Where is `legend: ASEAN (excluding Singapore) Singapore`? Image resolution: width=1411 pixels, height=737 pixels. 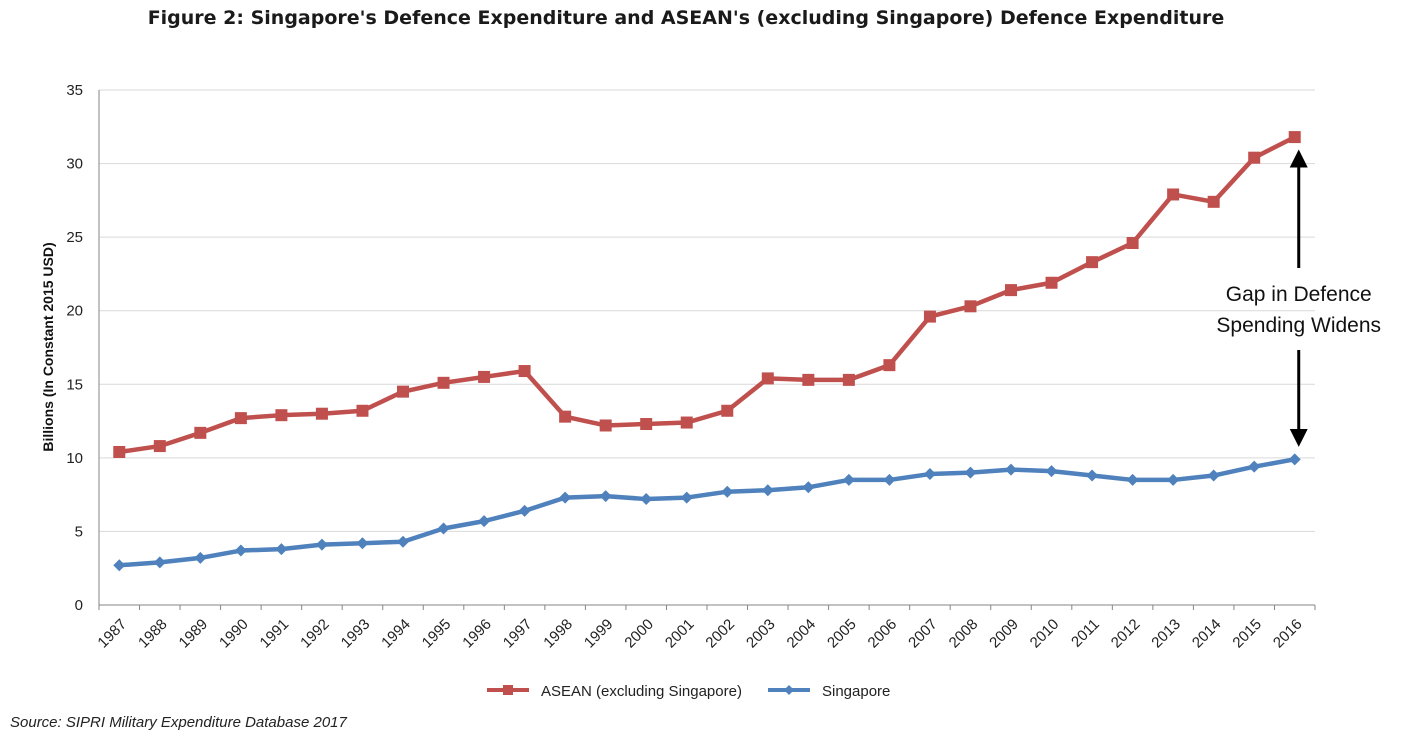 legend: ASEAN (excluding Singapore) Singapore is located at coordinates (688, 691).